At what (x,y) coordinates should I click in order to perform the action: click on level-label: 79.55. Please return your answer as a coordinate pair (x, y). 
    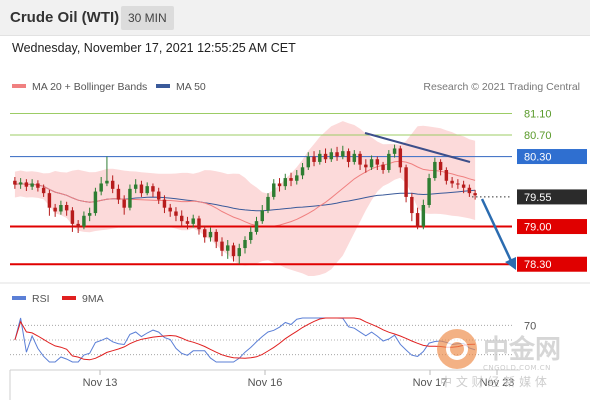
    Looking at the image, I should click on (538, 198).